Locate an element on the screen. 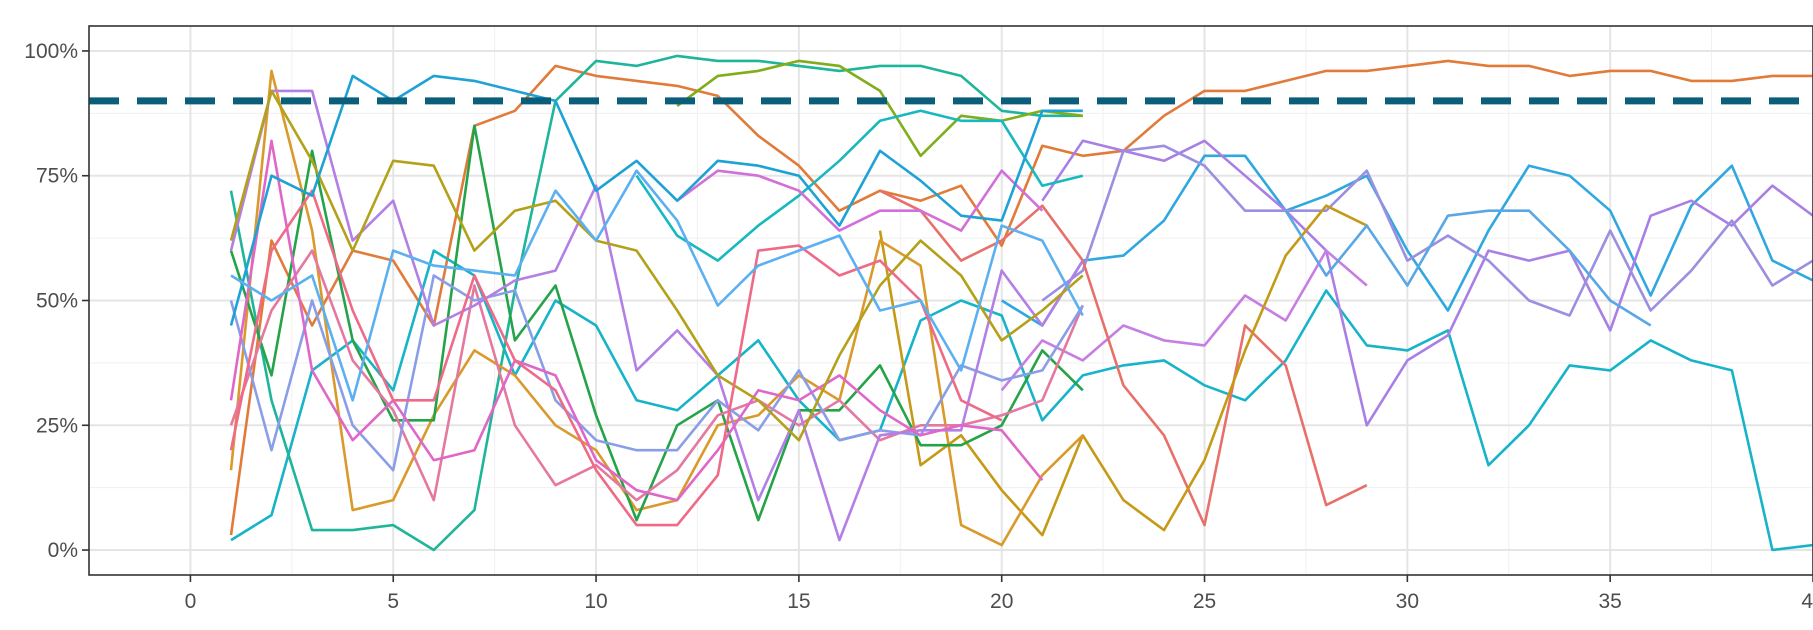  x-tick-label: 40 is located at coordinates (1807, 601).